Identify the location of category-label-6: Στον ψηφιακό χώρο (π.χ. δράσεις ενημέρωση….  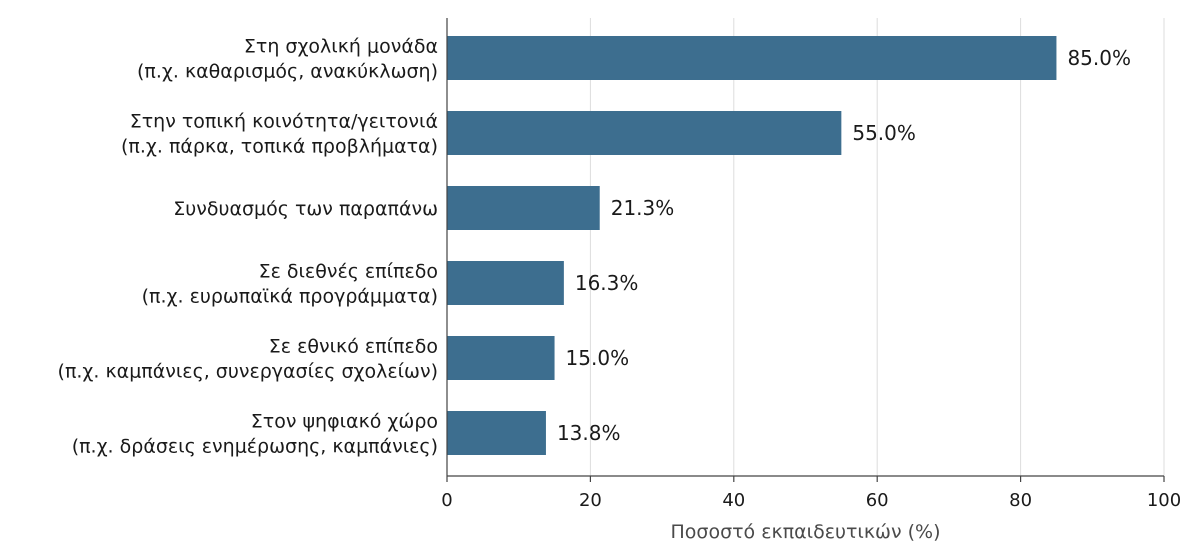
(255, 434).